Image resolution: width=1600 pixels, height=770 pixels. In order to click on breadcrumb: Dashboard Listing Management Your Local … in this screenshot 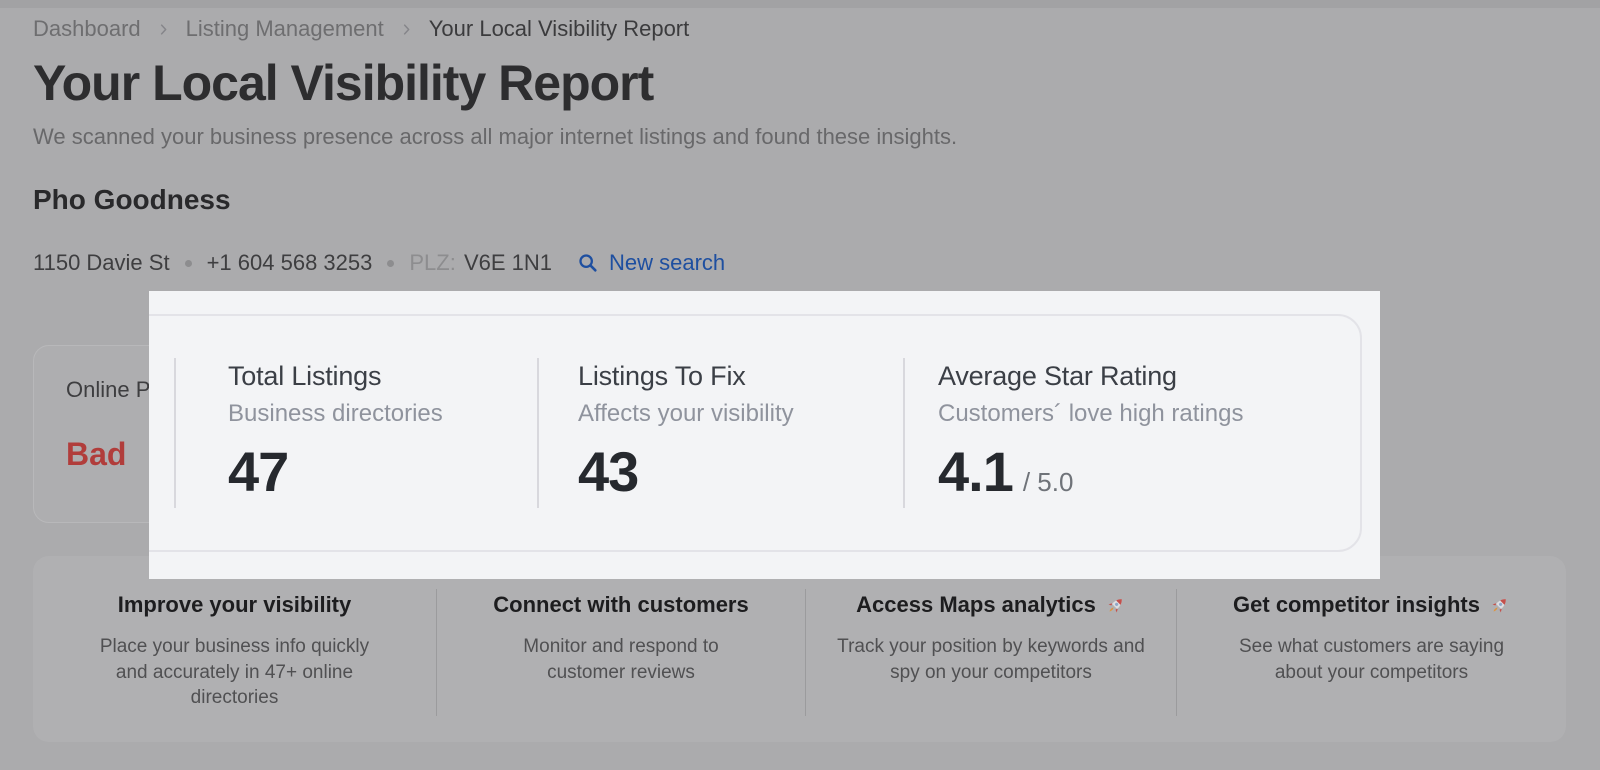, I will do `click(361, 29)`.